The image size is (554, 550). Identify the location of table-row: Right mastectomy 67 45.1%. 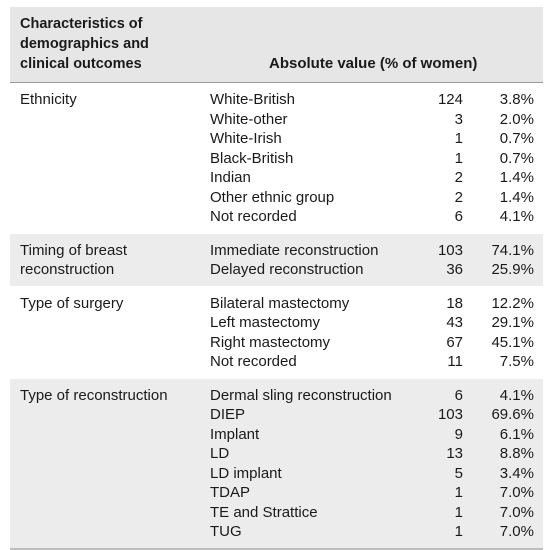
(276, 343).